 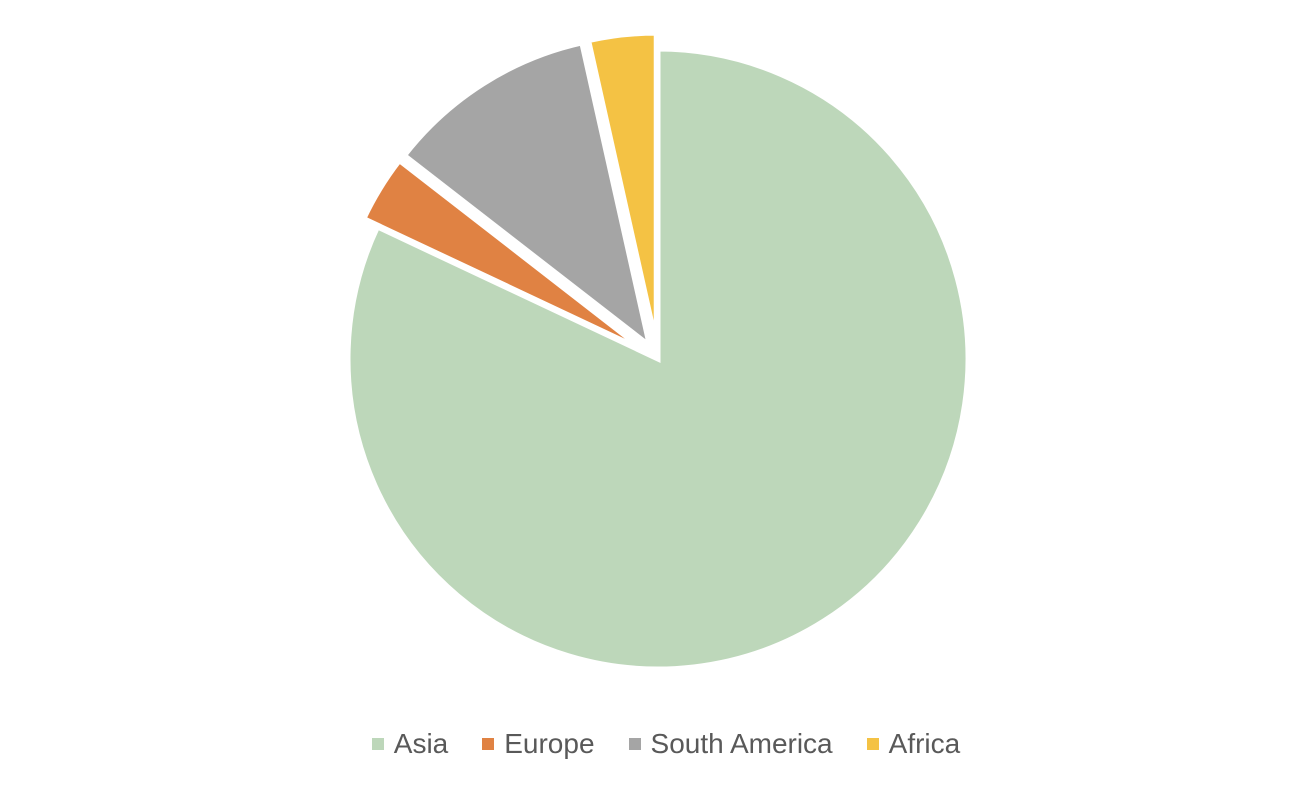 I want to click on legend-item-asia: Asia, so click(x=410, y=744).